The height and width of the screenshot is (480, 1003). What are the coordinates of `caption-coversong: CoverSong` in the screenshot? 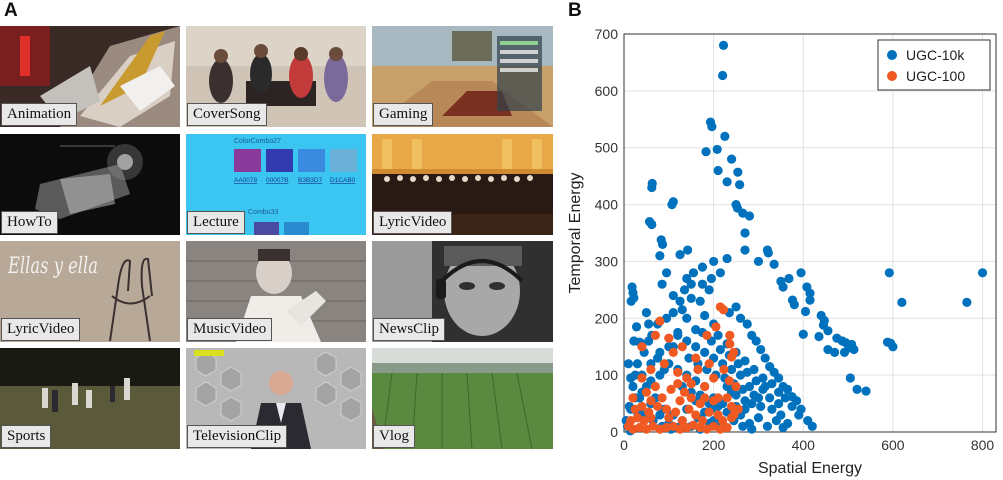 It's located at (227, 114).